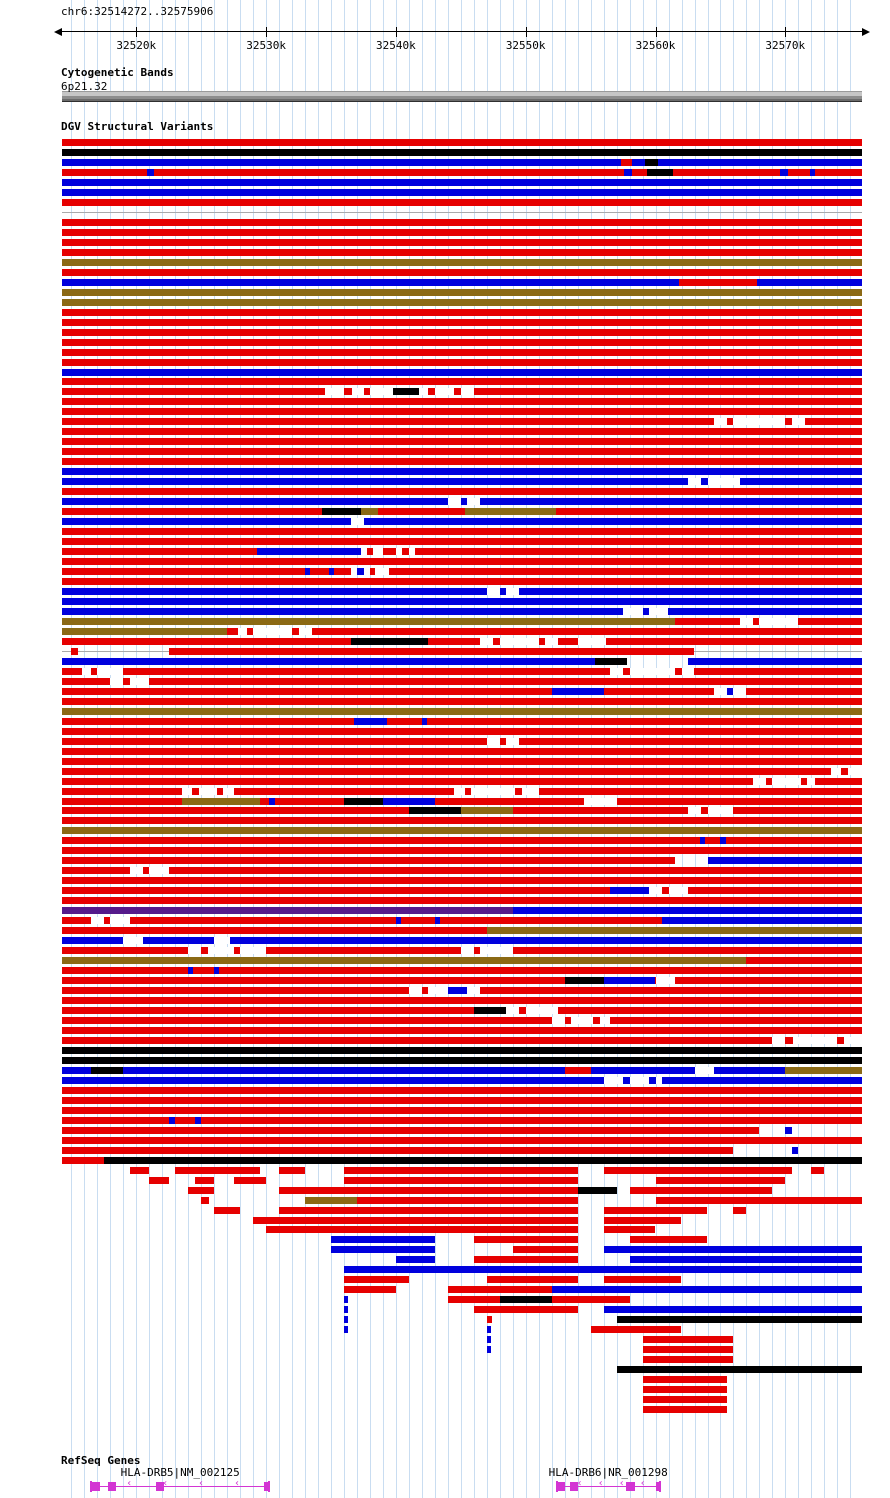 The image size is (890, 1498). What do you see at coordinates (58, 32) in the screenshot?
I see `scroll-left-arrow-icon` at bounding box center [58, 32].